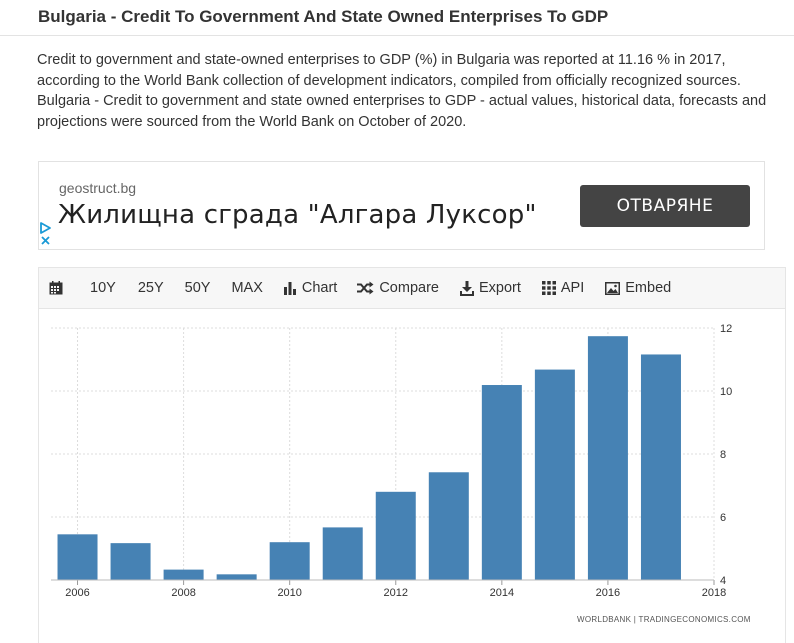 The width and height of the screenshot is (794, 643). Describe the element at coordinates (723, 455) in the screenshot. I see `y-tick-label: 8` at that location.